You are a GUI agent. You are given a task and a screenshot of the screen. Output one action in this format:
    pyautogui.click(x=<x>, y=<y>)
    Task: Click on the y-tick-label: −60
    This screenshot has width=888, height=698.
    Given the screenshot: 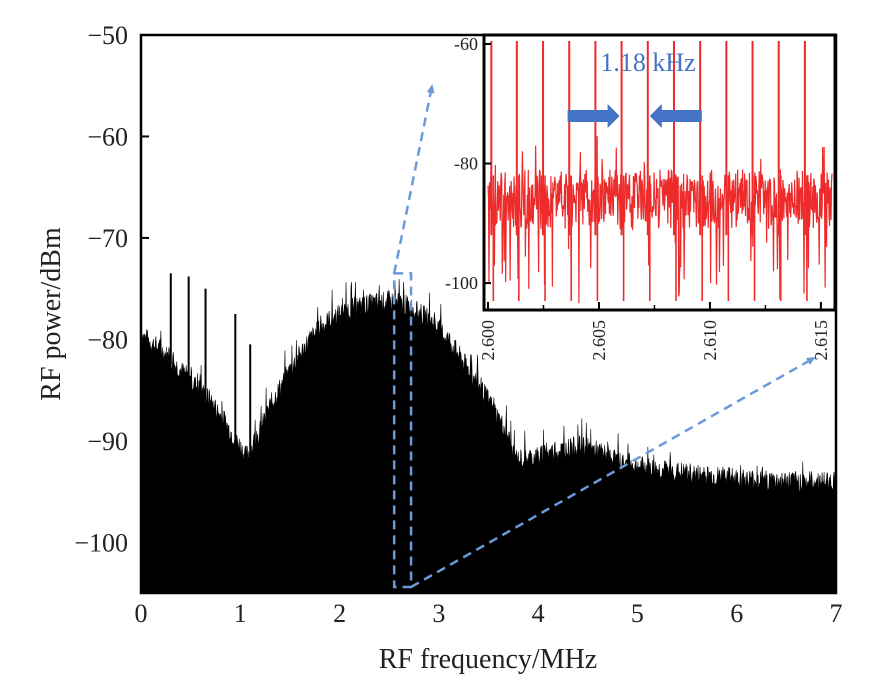 What is the action you would take?
    pyautogui.click(x=107, y=136)
    